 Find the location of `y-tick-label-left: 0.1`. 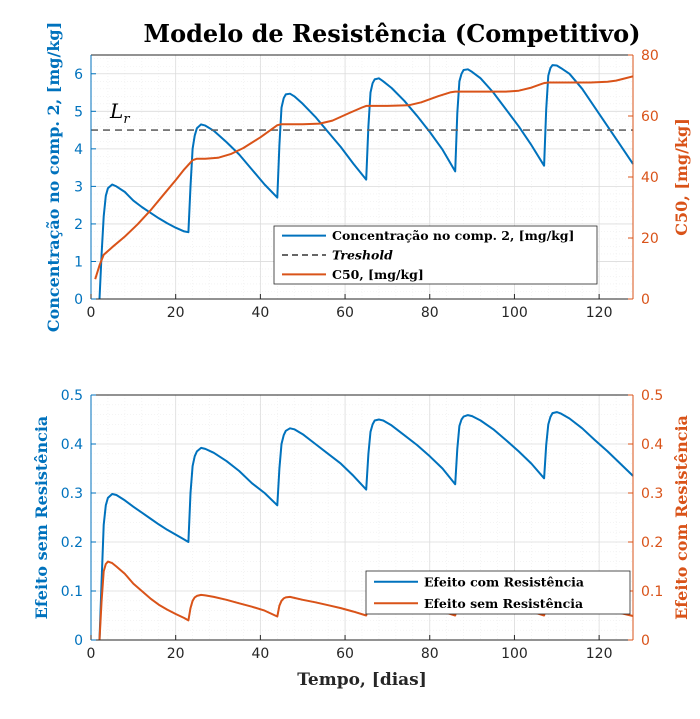

y-tick-label-left: 0.1 is located at coordinates (72, 592).